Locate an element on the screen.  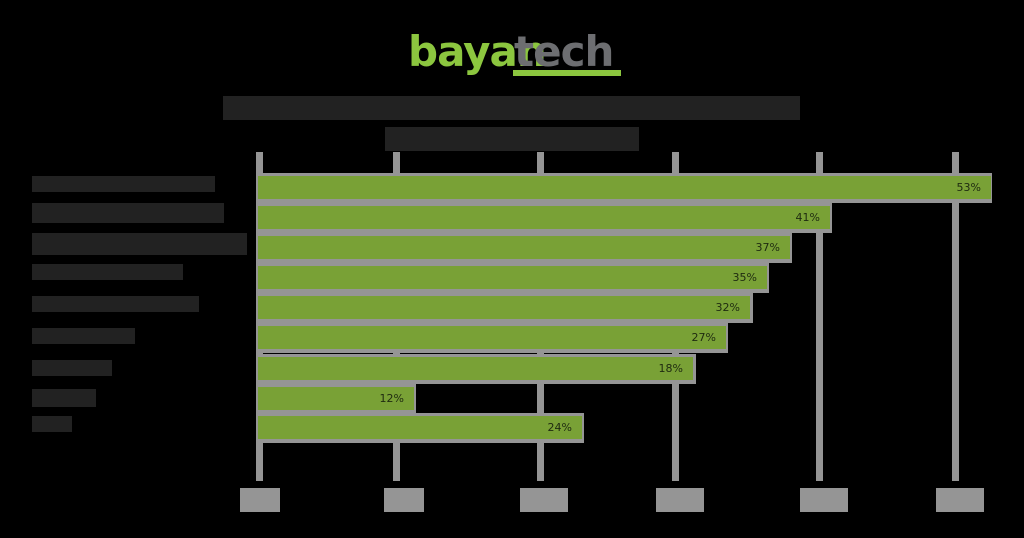
logo-tagline is located at coordinates (567, 73).